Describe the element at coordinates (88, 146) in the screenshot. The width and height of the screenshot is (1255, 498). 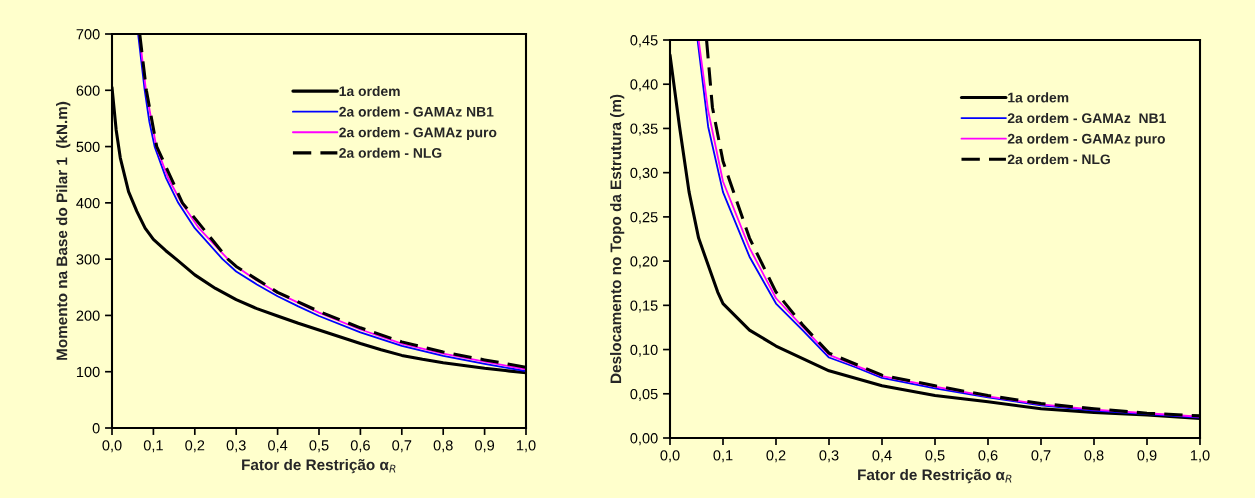
I see `y-tick-label: 500` at that location.